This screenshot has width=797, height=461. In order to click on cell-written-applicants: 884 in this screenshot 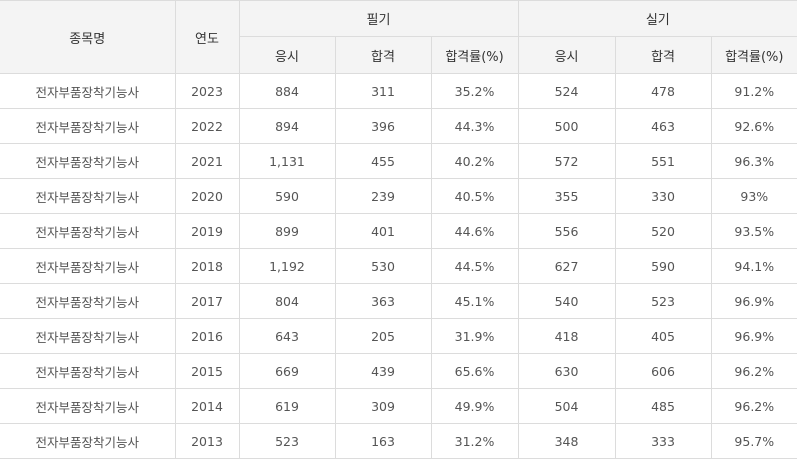, I will do `click(287, 91)`.